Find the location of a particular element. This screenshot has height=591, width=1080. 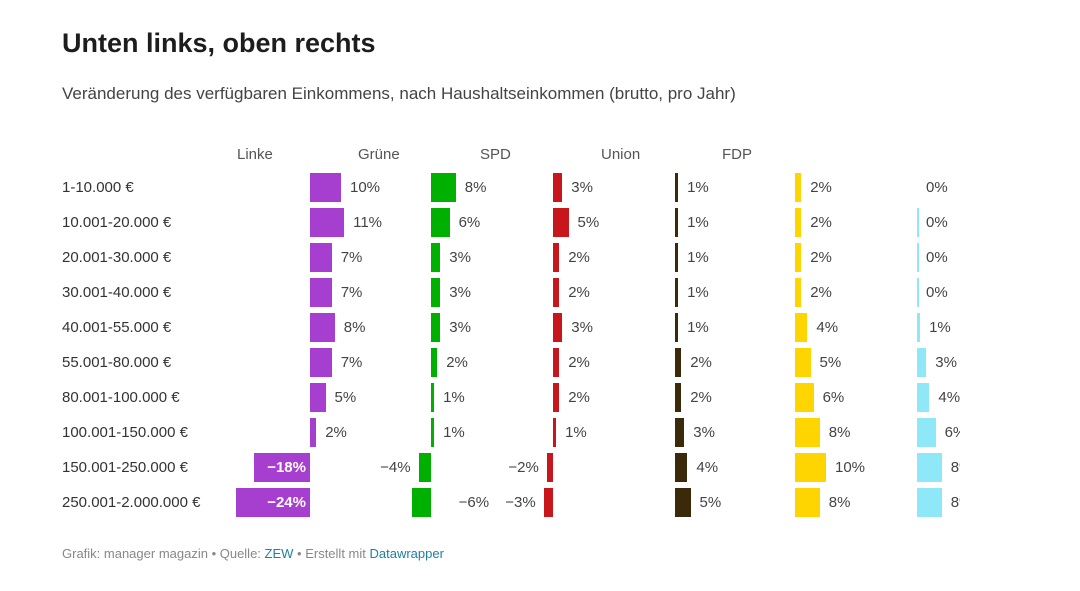

row-label: 55.001-80.000 € is located at coordinates (117, 362).